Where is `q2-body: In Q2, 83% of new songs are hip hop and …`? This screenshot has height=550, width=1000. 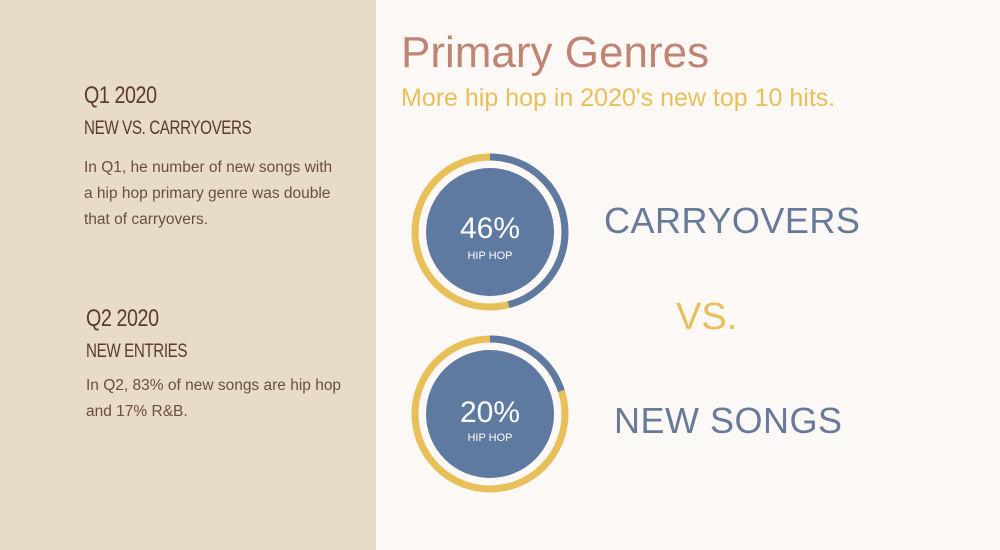 q2-body: In Q2, 83% of new songs are hip hop and … is located at coordinates (214, 398).